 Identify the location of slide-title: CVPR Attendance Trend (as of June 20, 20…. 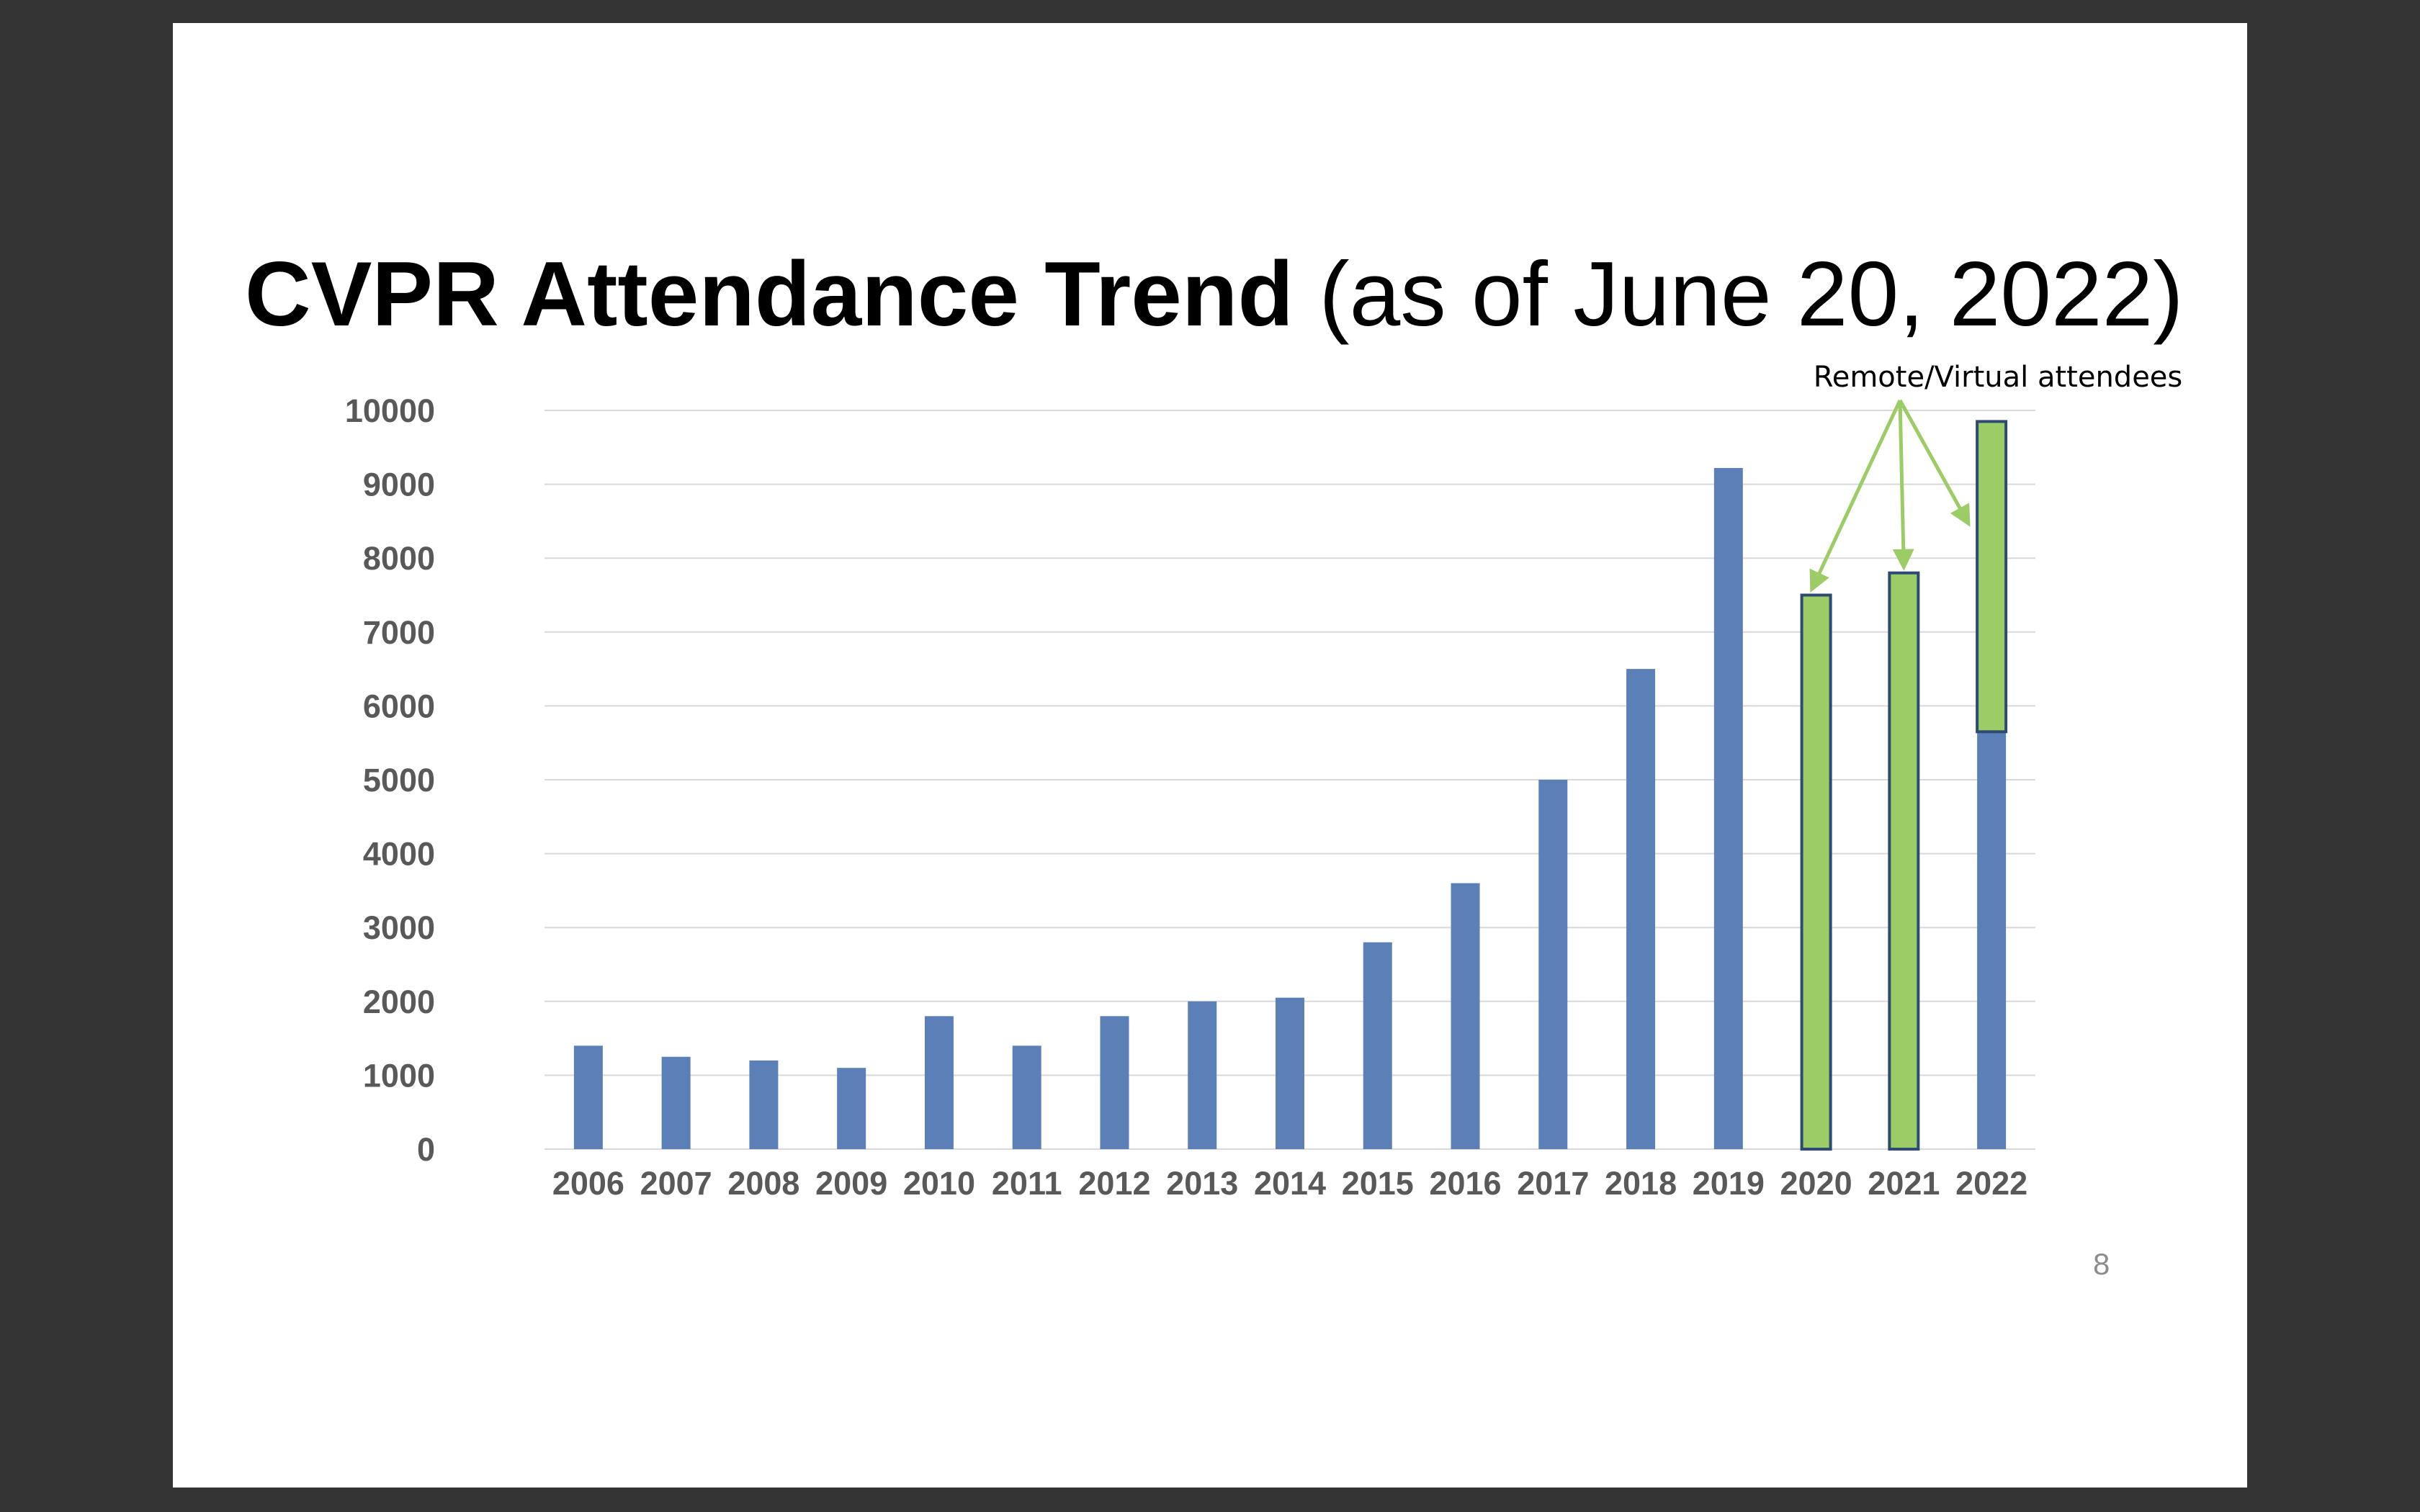
(1214, 293).